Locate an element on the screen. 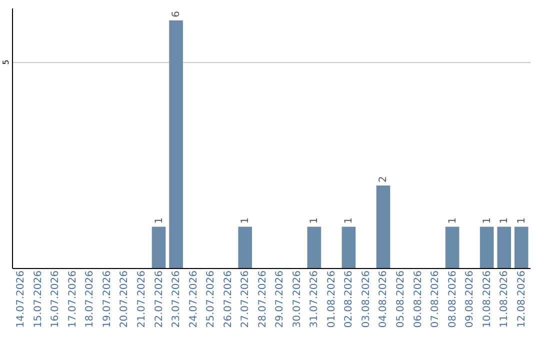 This screenshot has width=540, height=340. data-label: 2 is located at coordinates (384, 179).